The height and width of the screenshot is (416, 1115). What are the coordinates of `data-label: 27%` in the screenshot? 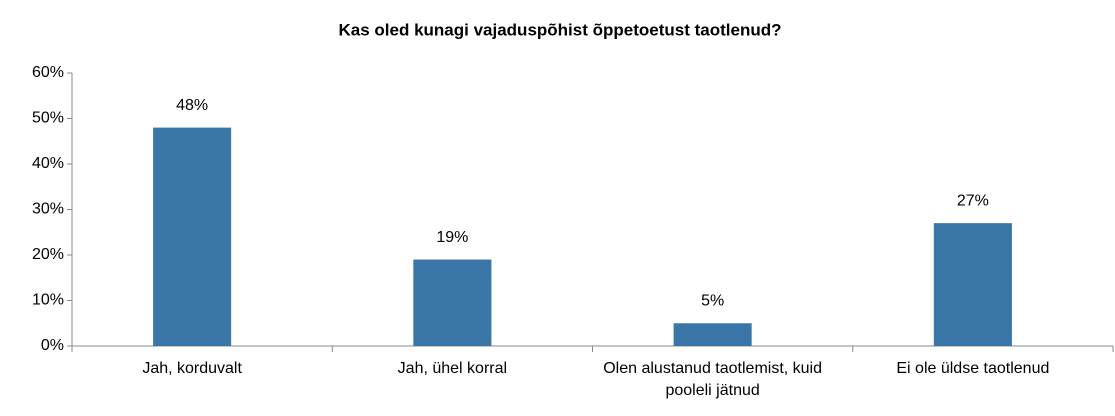 It's located at (973, 200).